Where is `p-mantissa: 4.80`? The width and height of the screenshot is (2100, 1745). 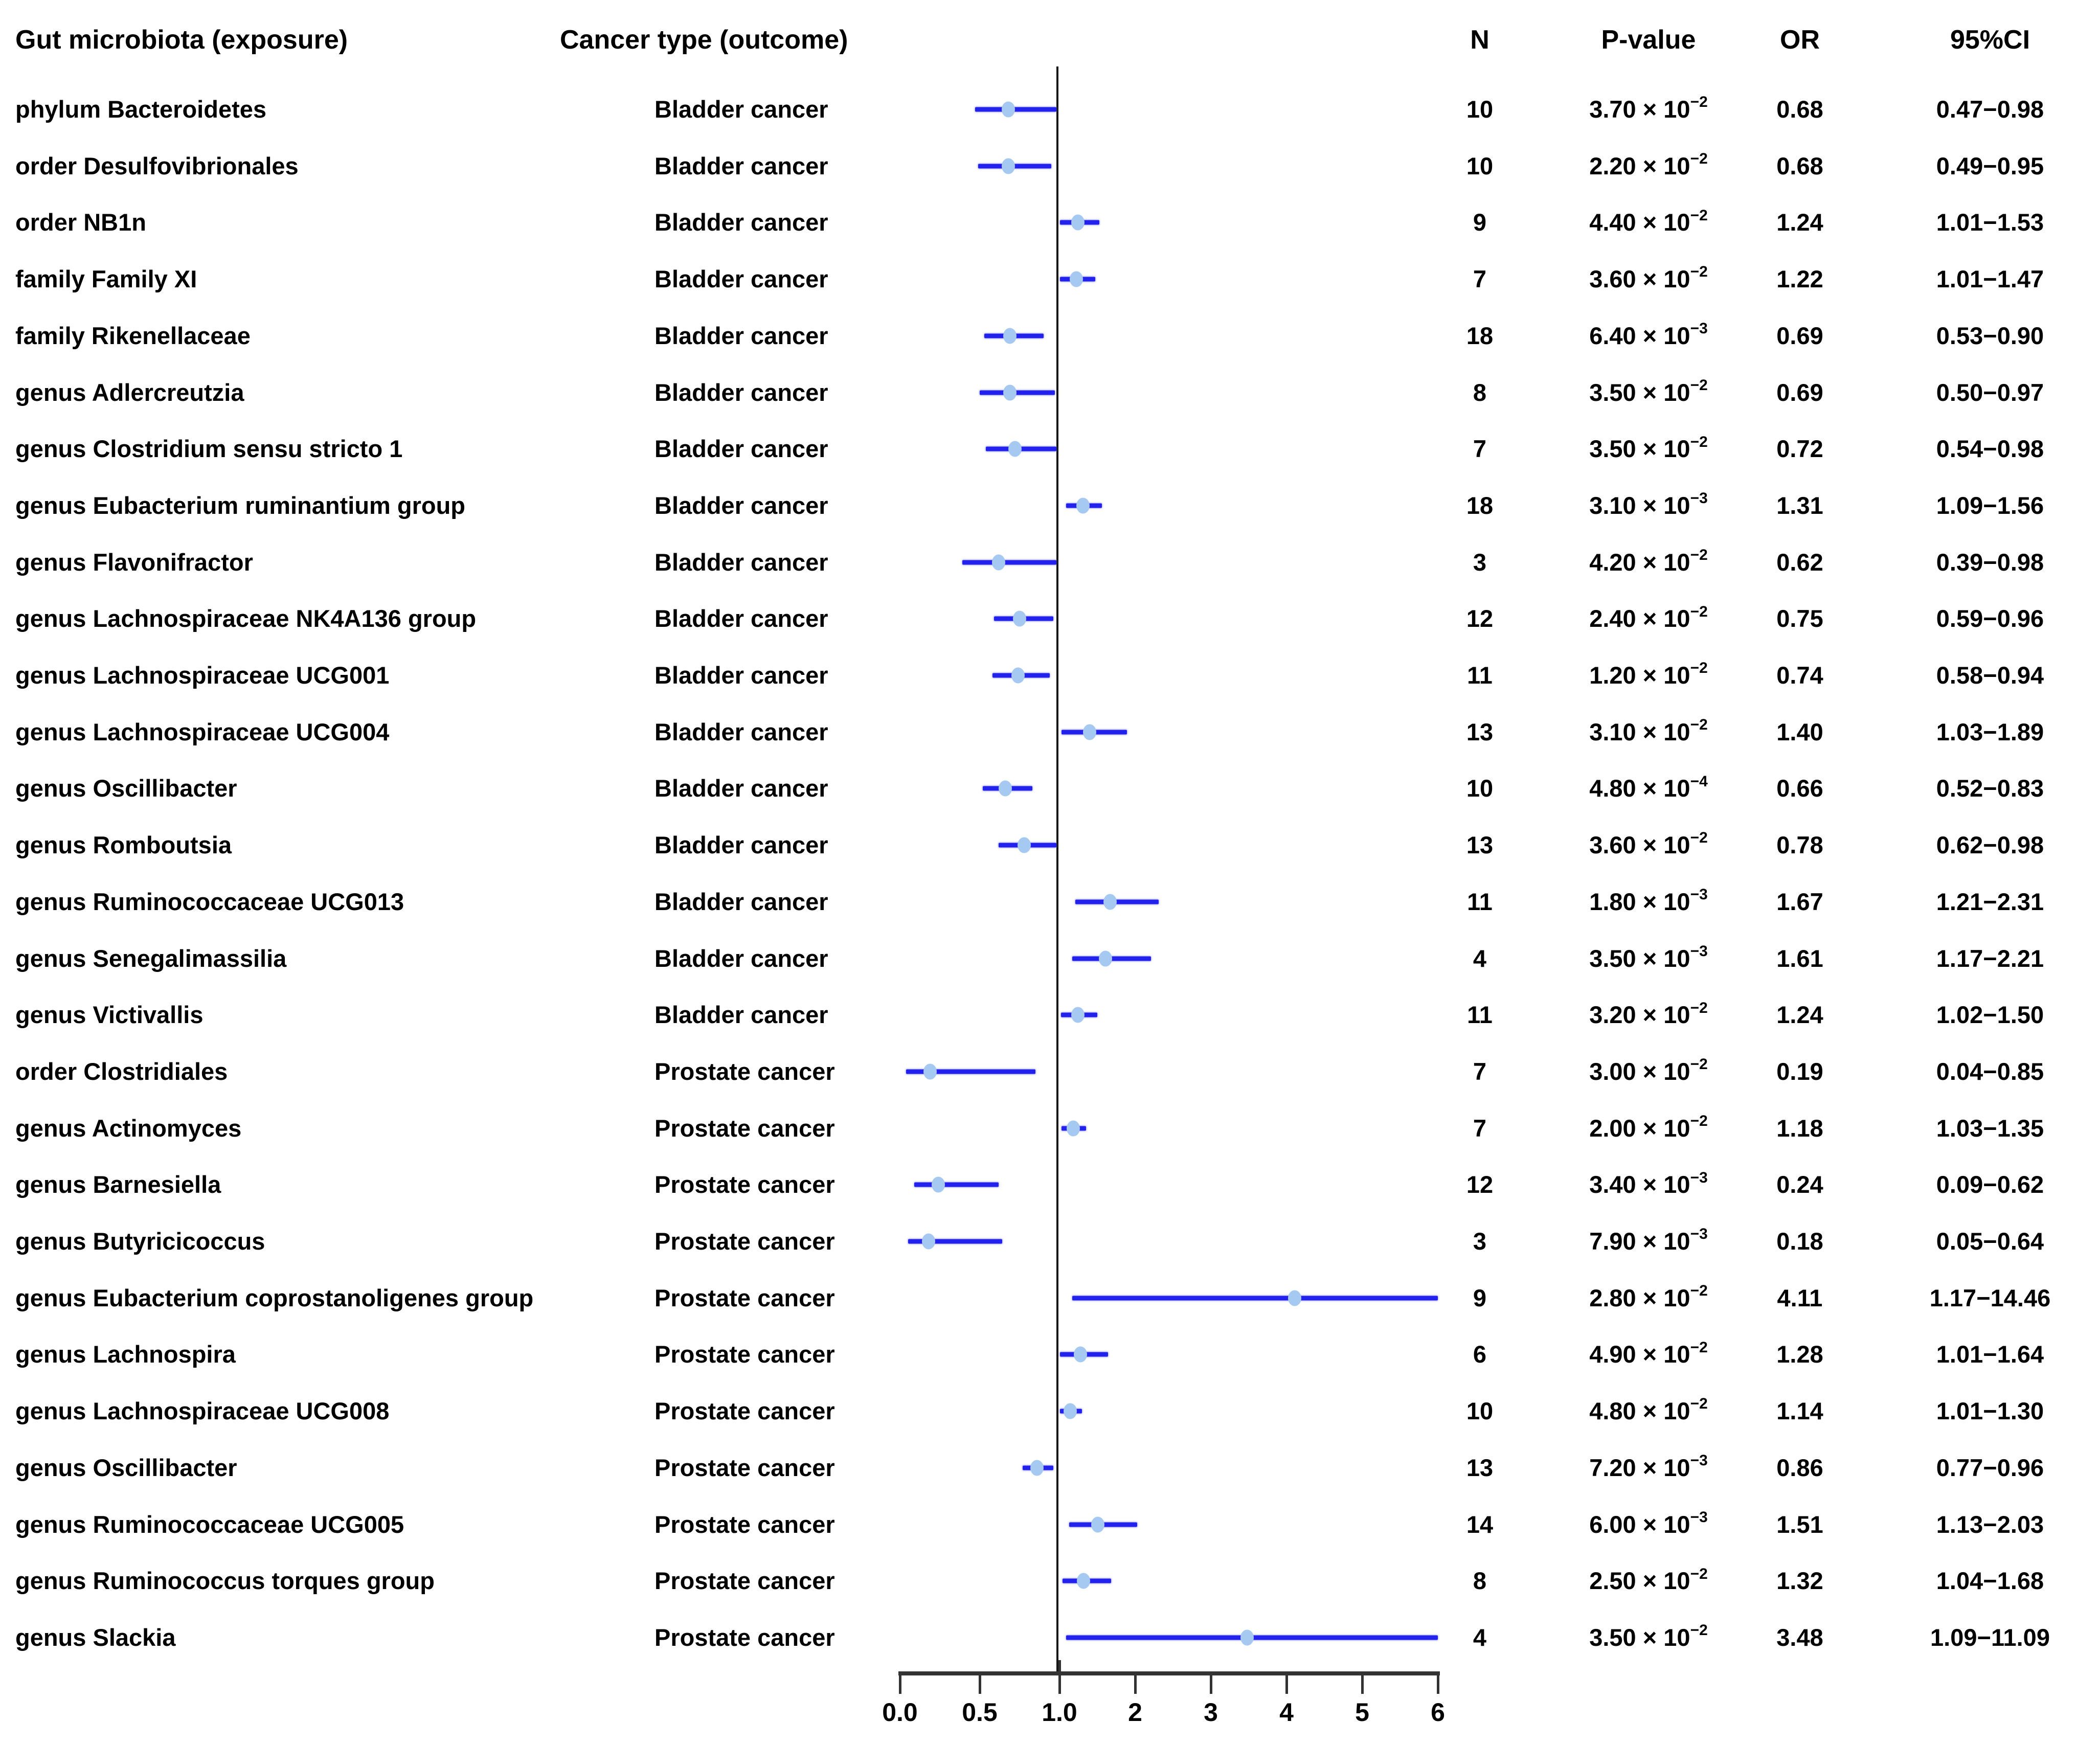
p-mantissa: 4.80 is located at coordinates (1613, 1411).